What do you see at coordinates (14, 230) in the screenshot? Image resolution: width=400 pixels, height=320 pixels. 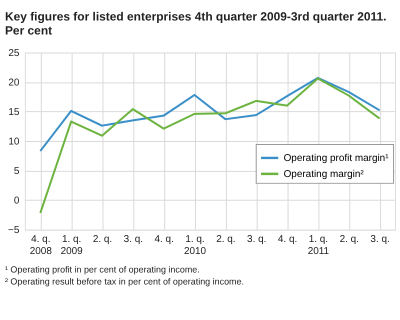 I see `y-tick-label: −5` at bounding box center [14, 230].